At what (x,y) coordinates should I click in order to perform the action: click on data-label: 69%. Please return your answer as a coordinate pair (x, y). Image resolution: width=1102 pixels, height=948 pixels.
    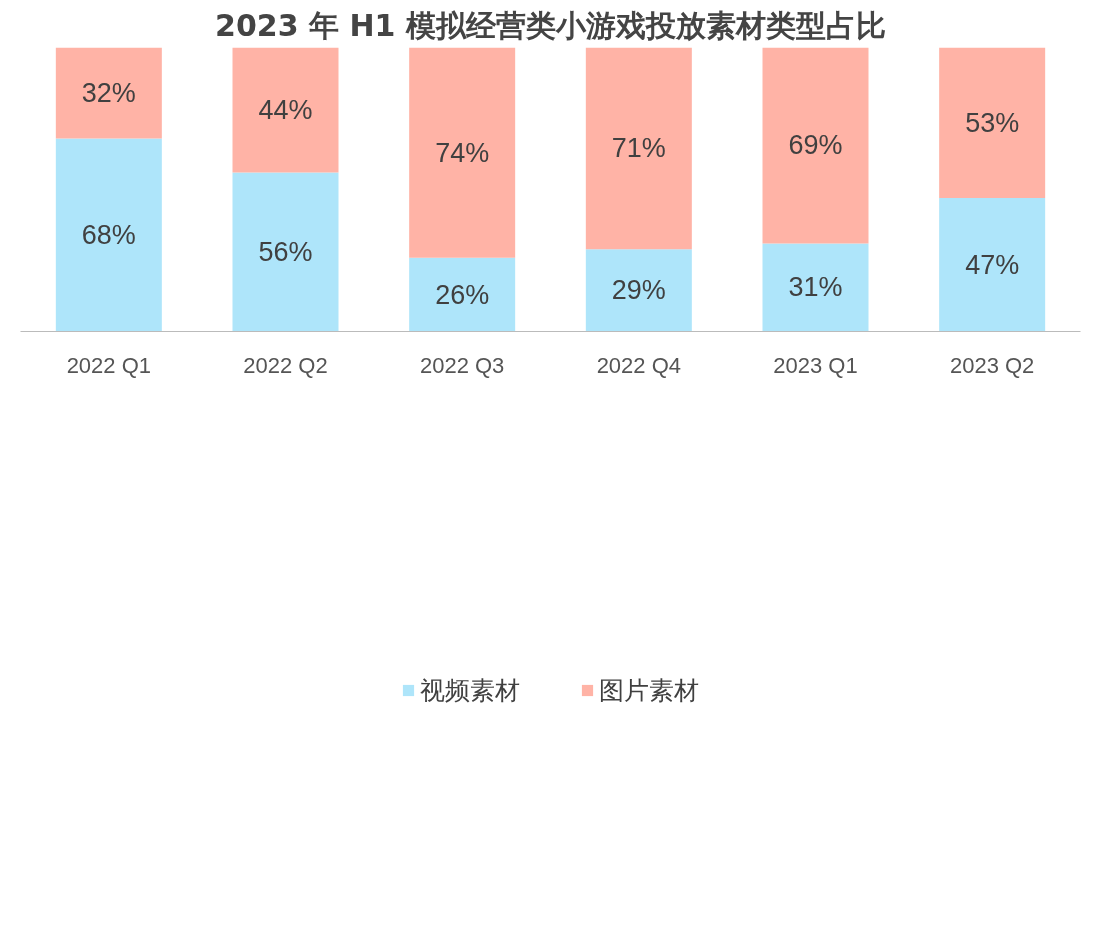
    Looking at the image, I should click on (815, 145).